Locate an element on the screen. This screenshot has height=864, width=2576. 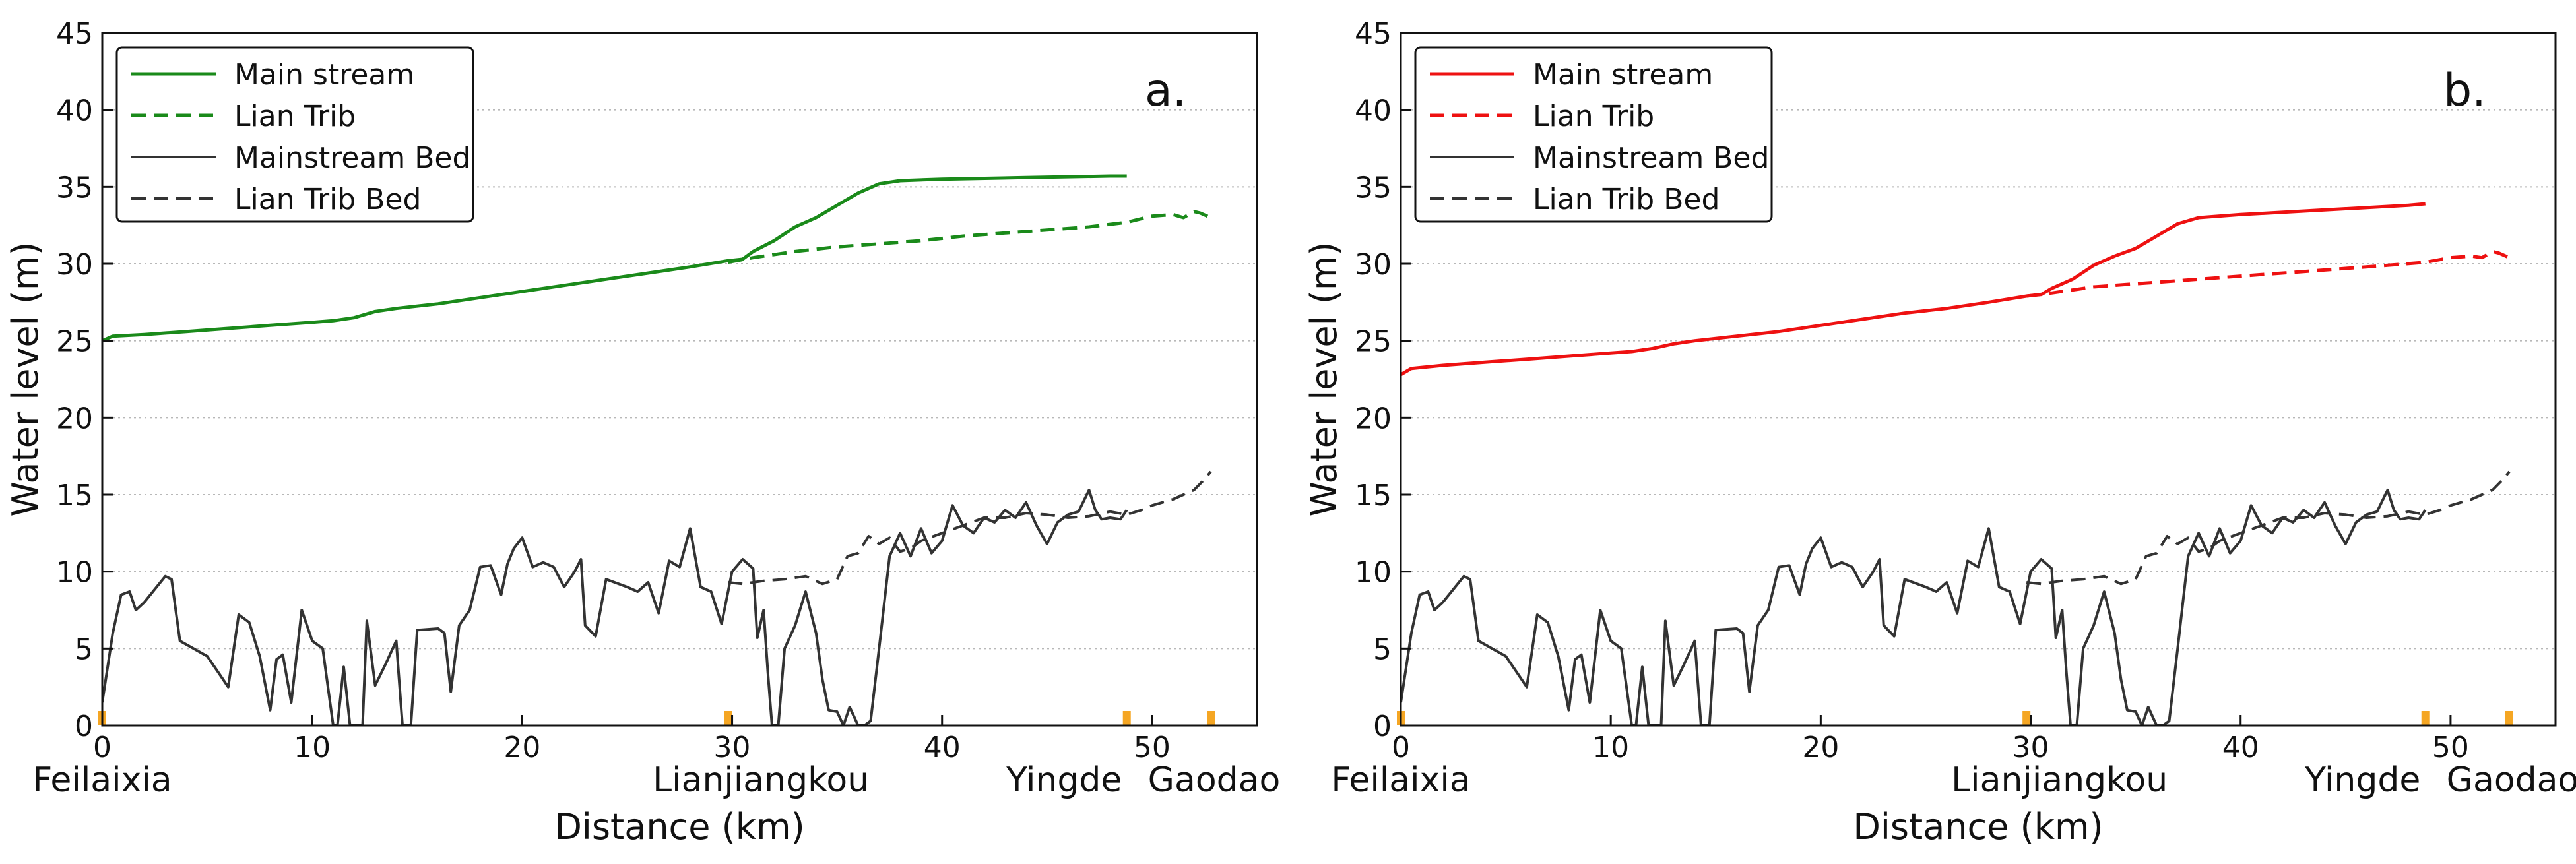
panel-label: a. is located at coordinates (1165, 91).